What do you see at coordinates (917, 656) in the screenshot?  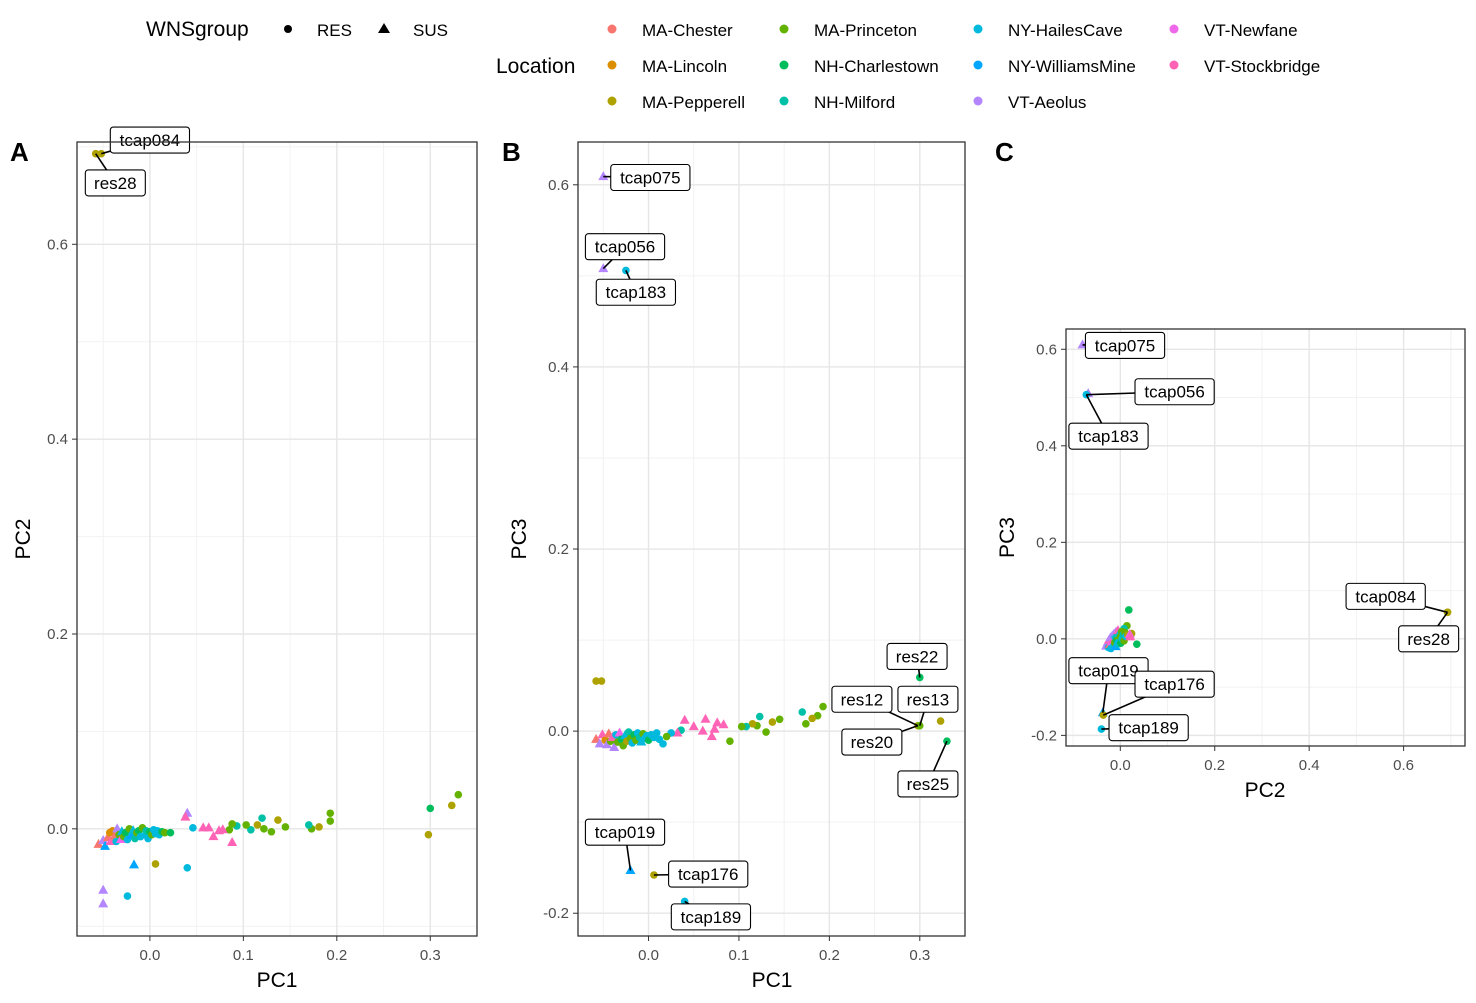 I see `point-label: res22` at bounding box center [917, 656].